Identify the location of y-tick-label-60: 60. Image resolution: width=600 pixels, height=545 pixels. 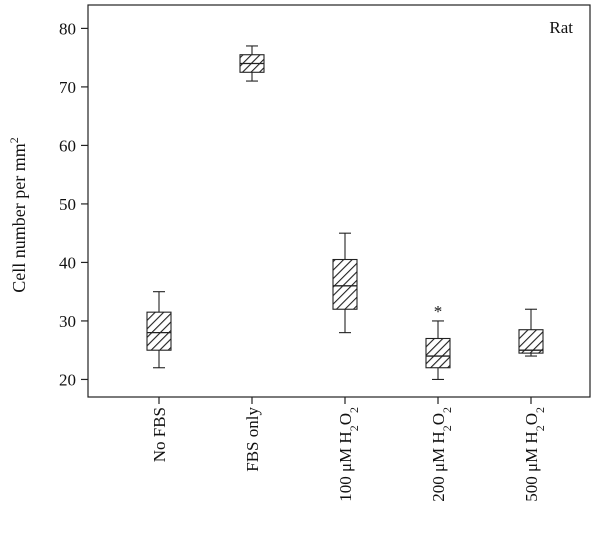
(67, 145).